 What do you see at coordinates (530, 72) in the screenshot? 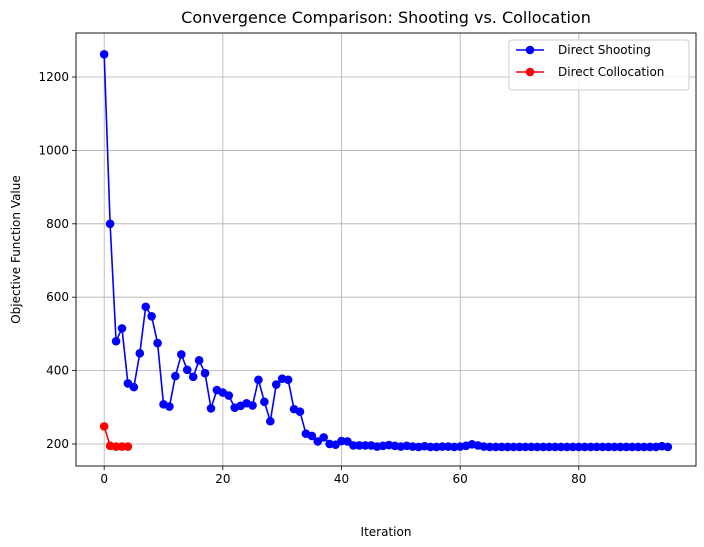
I see `legend-marker-direct-collocation` at bounding box center [530, 72].